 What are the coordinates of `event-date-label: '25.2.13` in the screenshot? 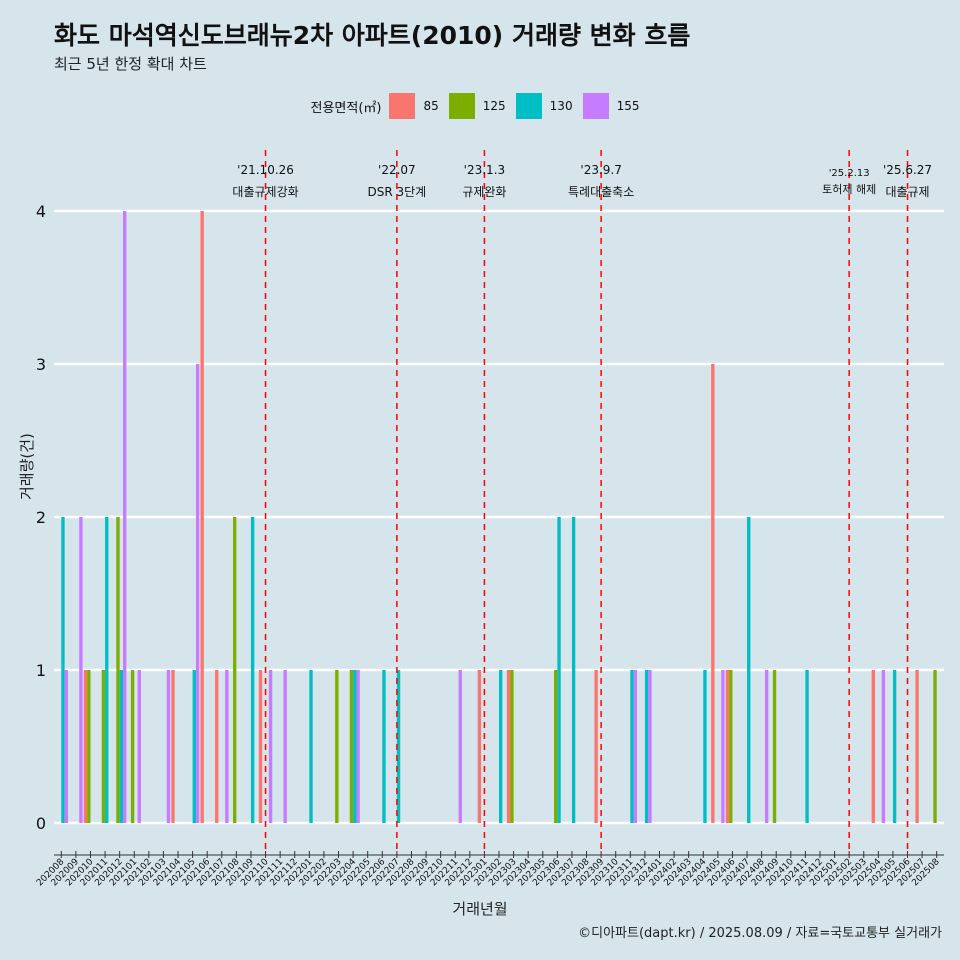 It's located at (849, 173).